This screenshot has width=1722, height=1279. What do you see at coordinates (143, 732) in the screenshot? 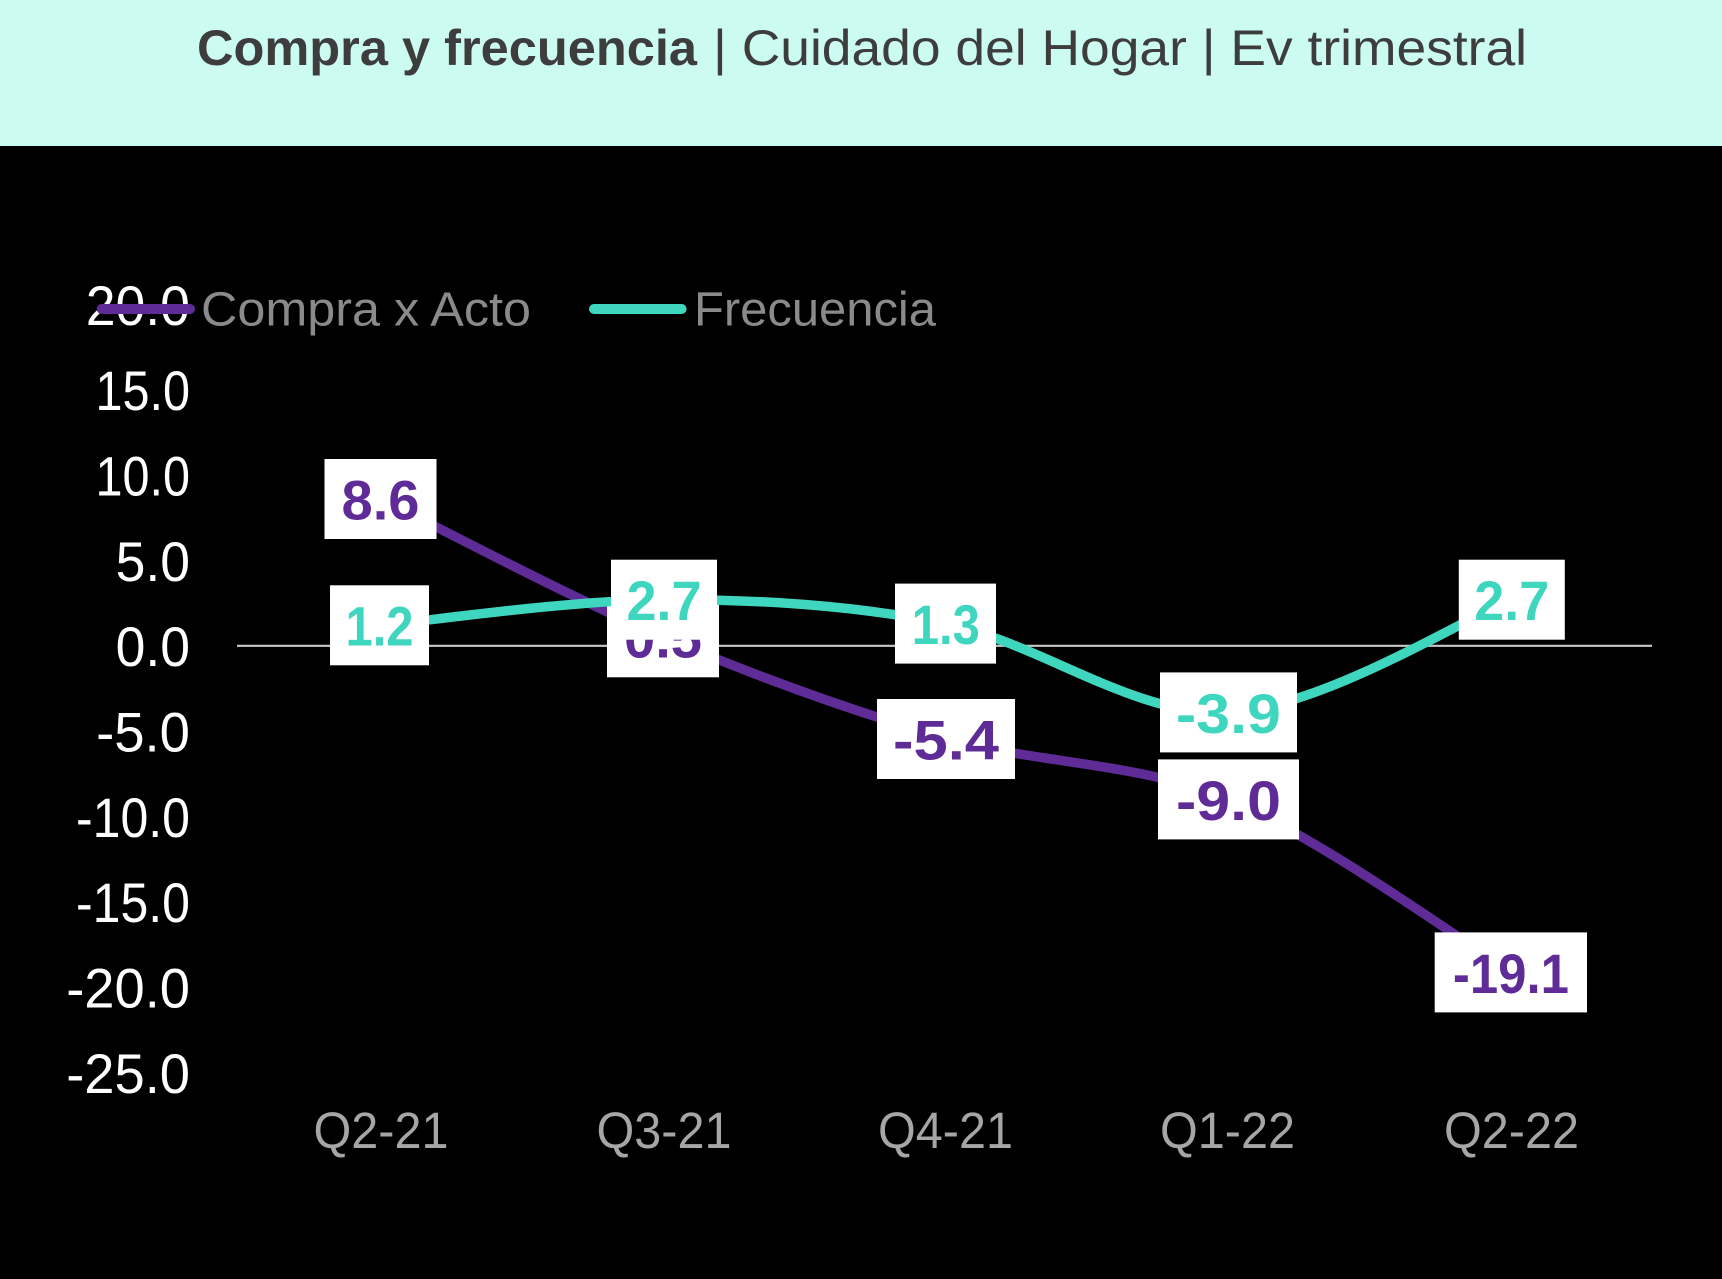
I see `svg-text: -5.0` at bounding box center [143, 732].